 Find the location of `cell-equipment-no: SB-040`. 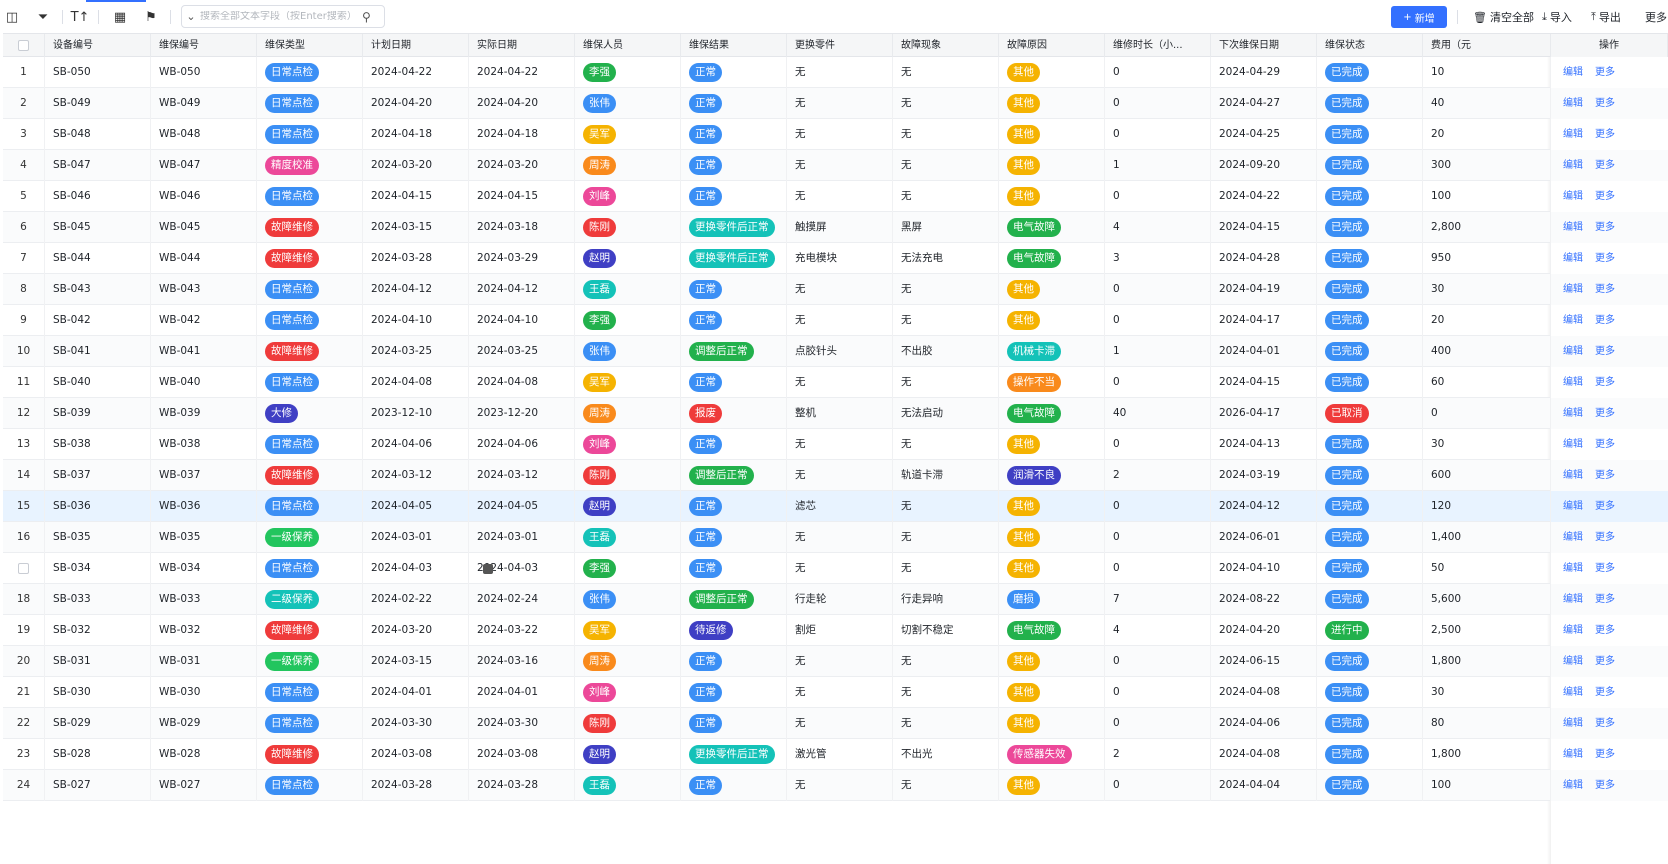

cell-equipment-no: SB-040 is located at coordinates (98, 382).